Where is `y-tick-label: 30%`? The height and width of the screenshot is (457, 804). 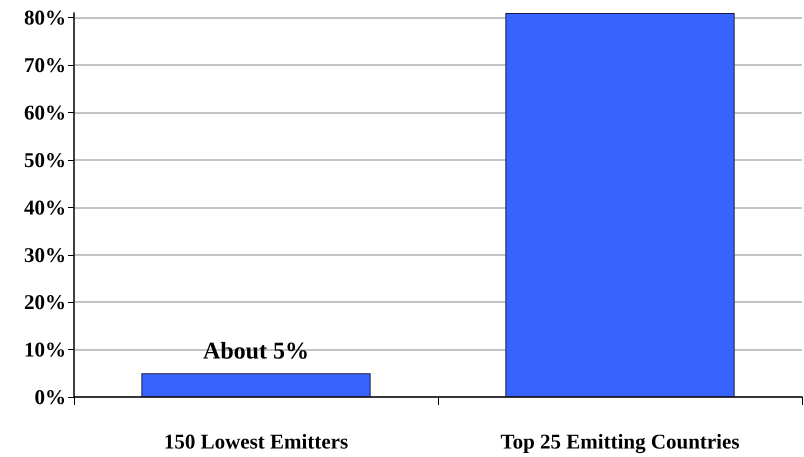
y-tick-label: 30% is located at coordinates (45, 254).